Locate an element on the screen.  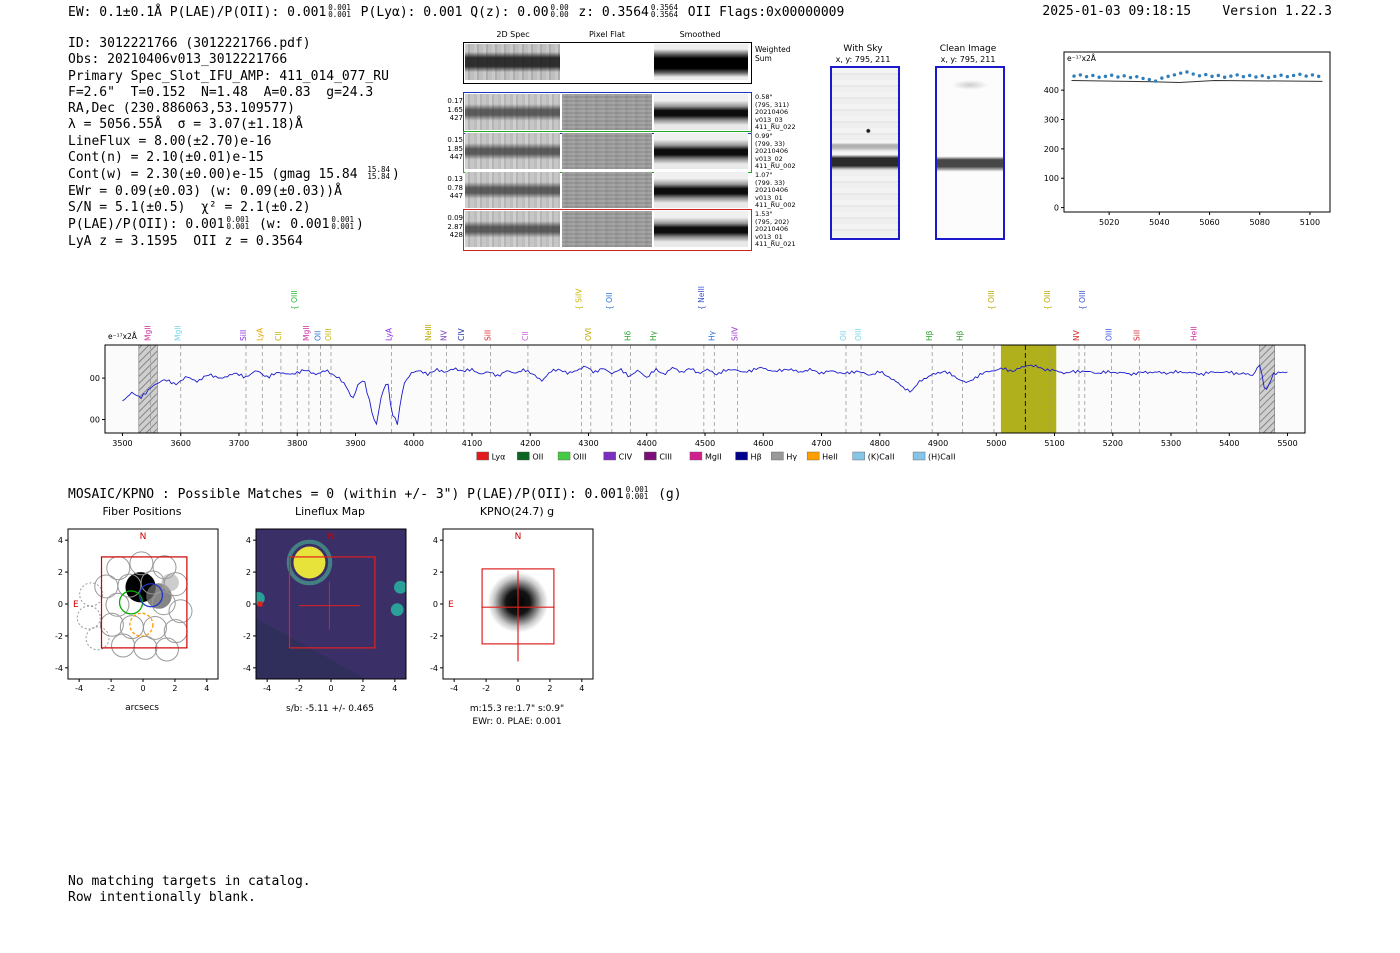
svg-text: 5400 is located at coordinates (1229, 443).